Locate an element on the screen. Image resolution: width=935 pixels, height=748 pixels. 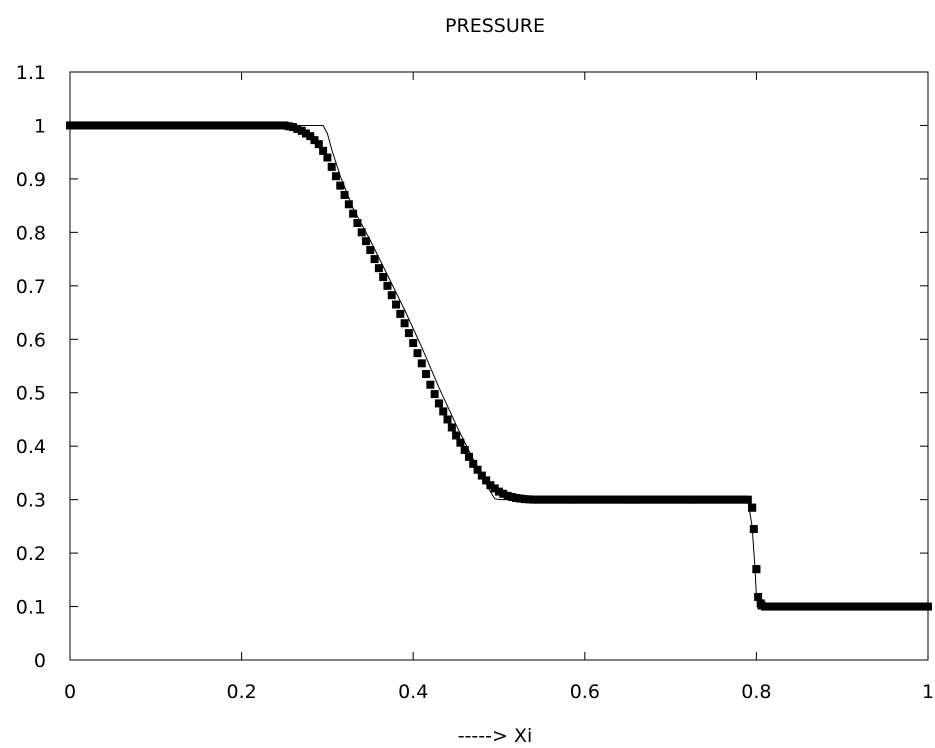
x-tick-label: 0.8 is located at coordinates (756, 692).